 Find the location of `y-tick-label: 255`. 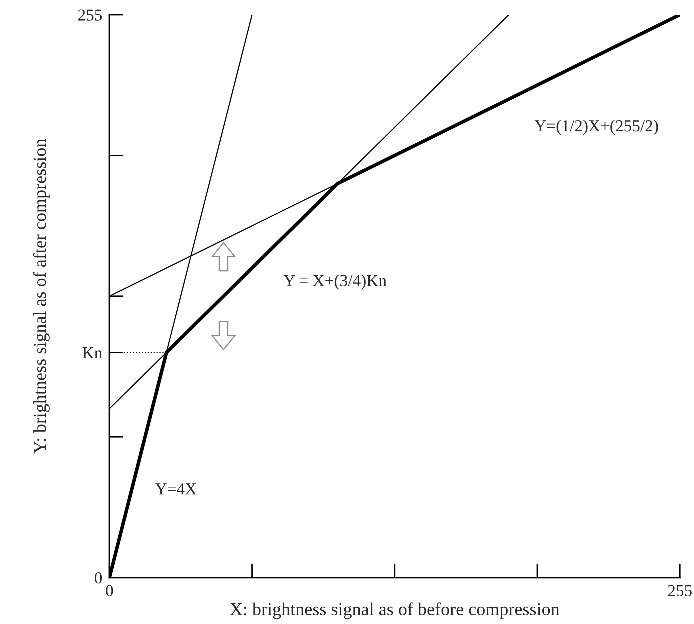

y-tick-label: 255 is located at coordinates (90, 15).